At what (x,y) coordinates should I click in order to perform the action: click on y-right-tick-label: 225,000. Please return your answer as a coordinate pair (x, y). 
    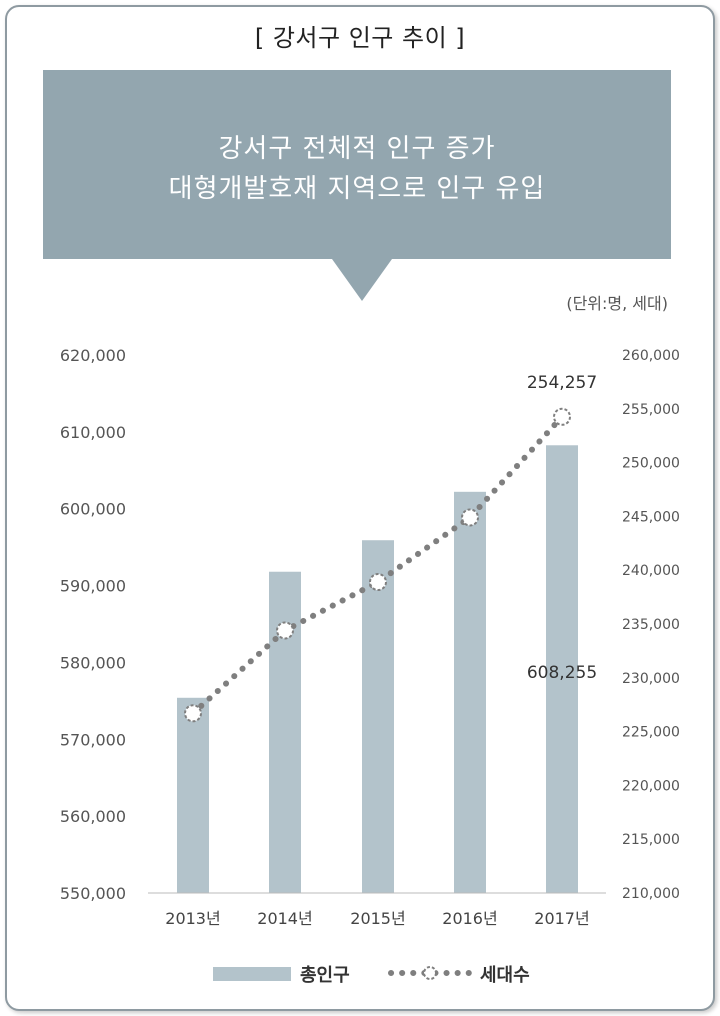
    Looking at the image, I should click on (651, 733).